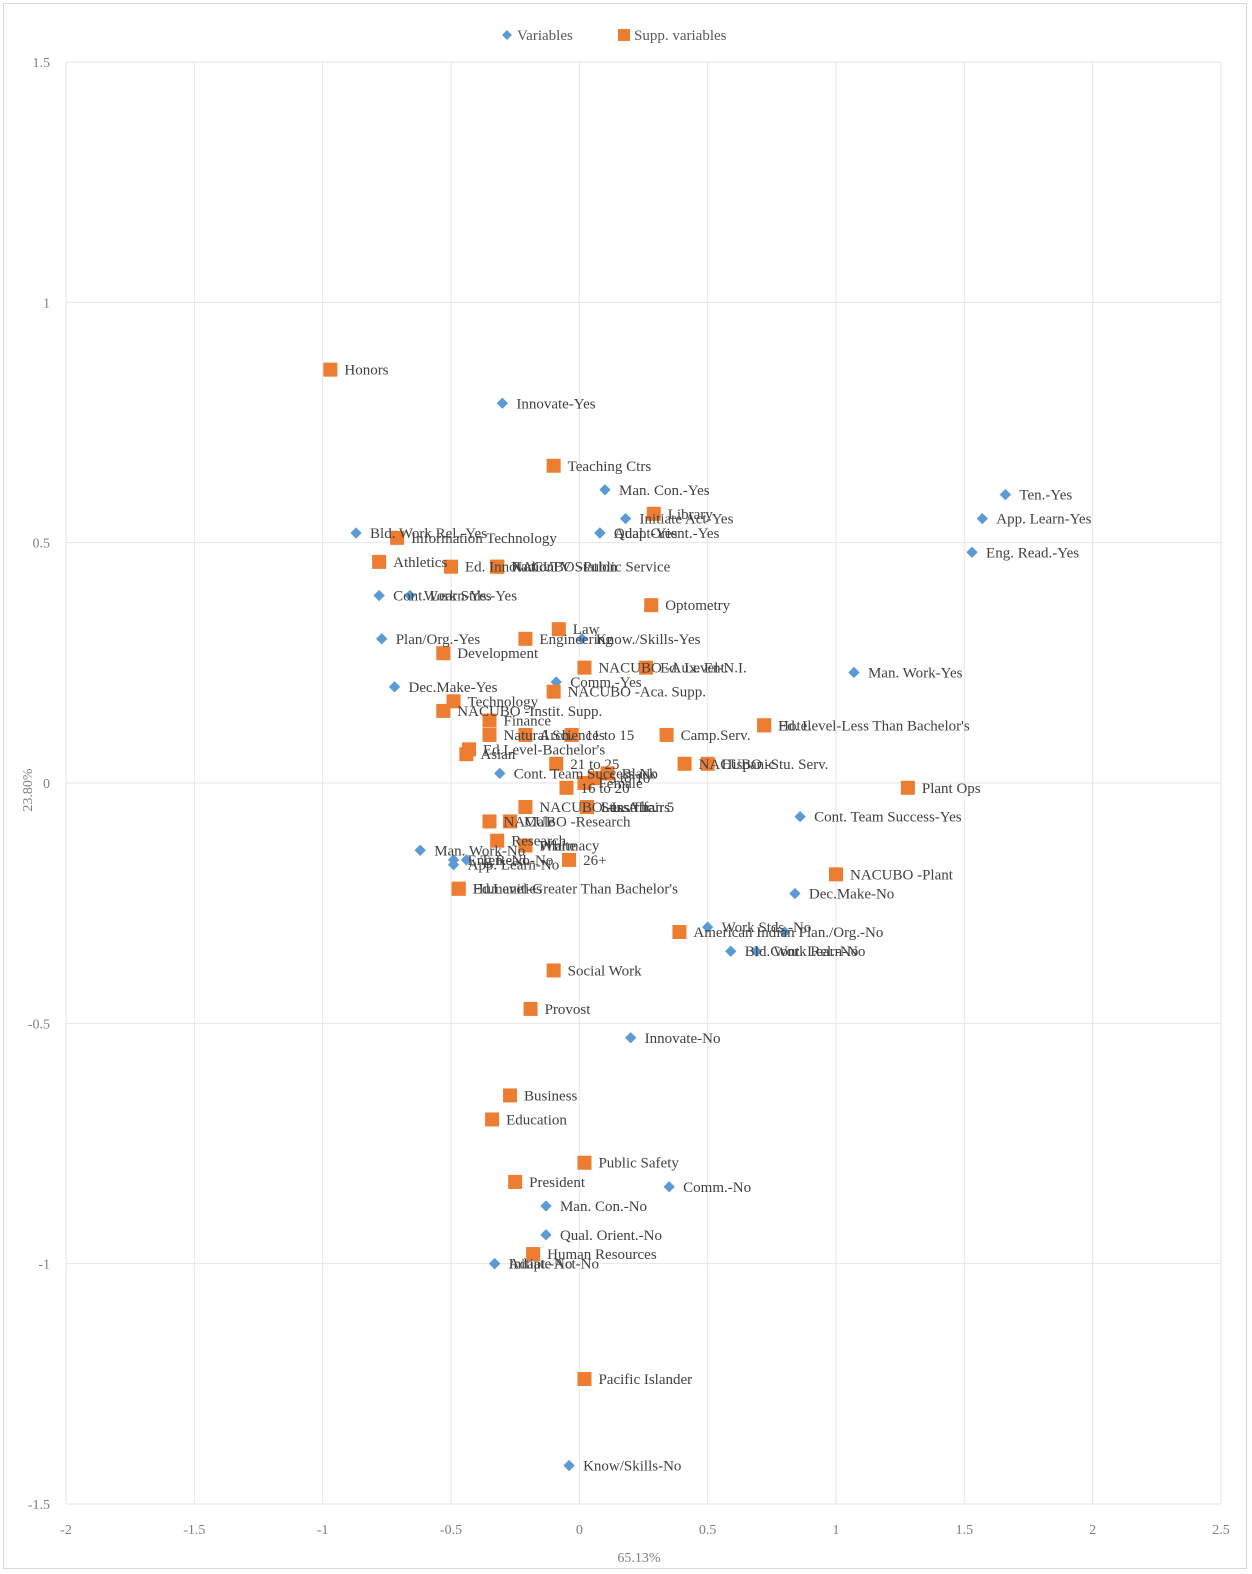  I want to click on x-tick-label: -2, so click(66, 1530).